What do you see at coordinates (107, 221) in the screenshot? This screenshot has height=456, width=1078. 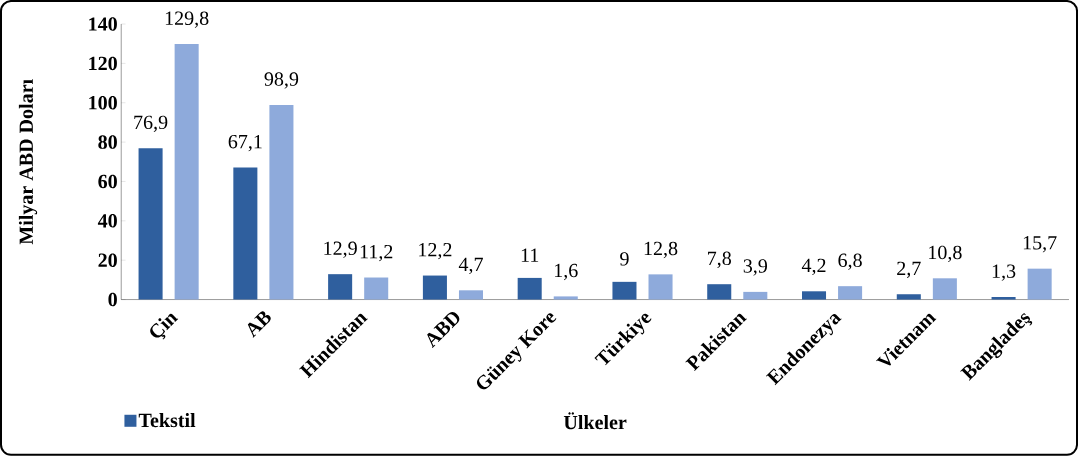 I see `y-tick-label: 40` at bounding box center [107, 221].